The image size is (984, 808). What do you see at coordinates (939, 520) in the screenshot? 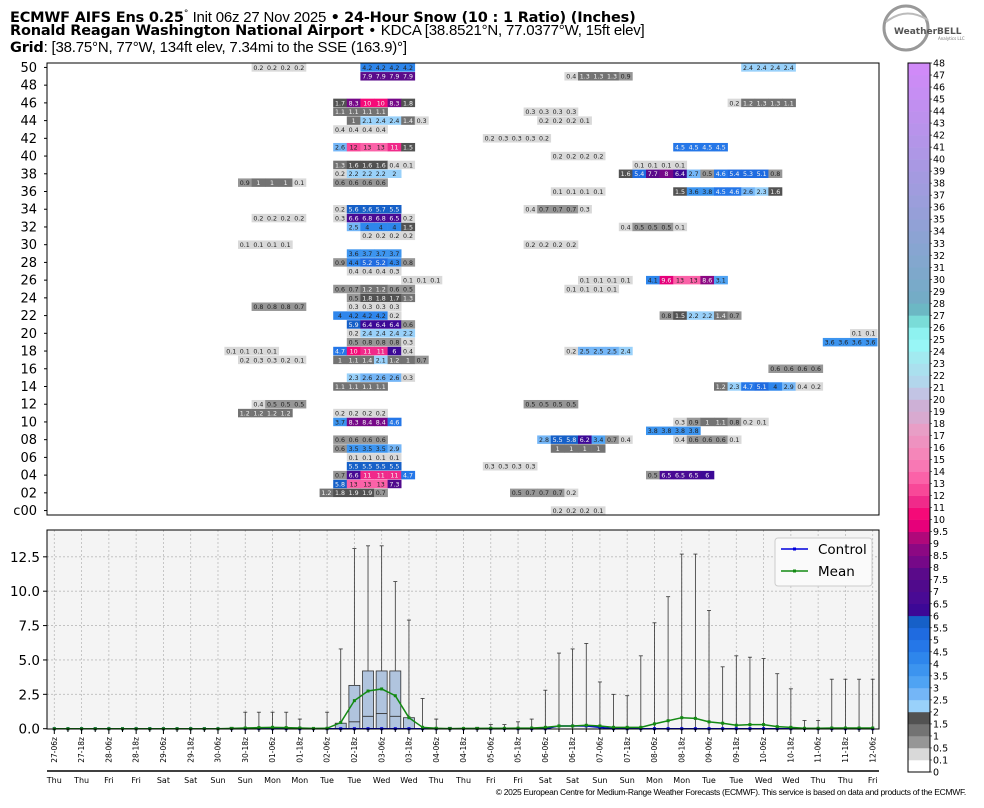
I see `colorbar-label: 10` at bounding box center [939, 520].